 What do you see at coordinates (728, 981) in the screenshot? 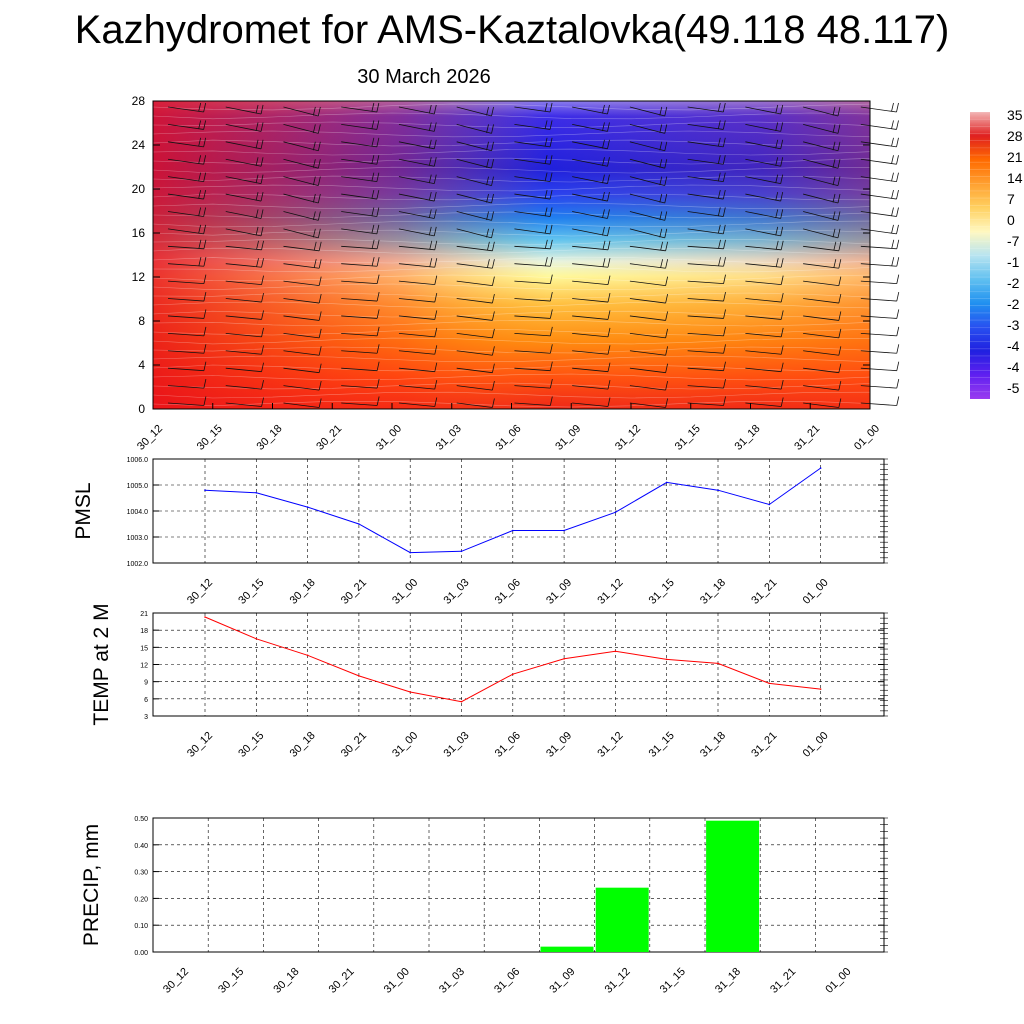
I see `x-tick-label: 31_18` at bounding box center [728, 981].